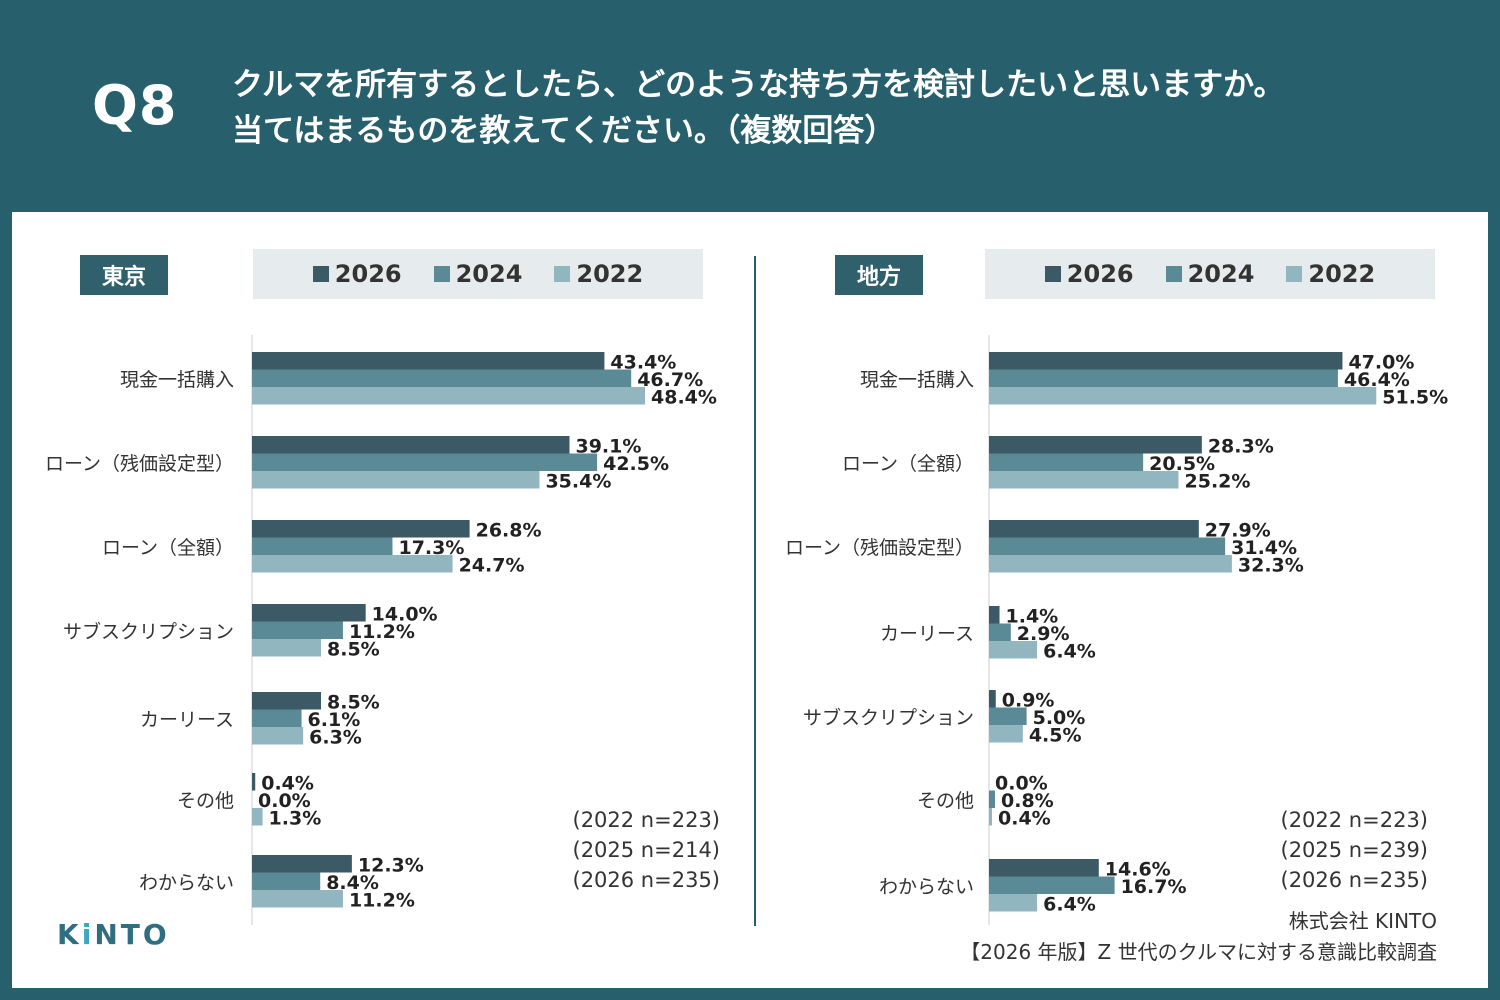 The image size is (1500, 1000). Describe the element at coordinates (1218, 482) in the screenshot. I see `data-label: 25.2%` at that location.